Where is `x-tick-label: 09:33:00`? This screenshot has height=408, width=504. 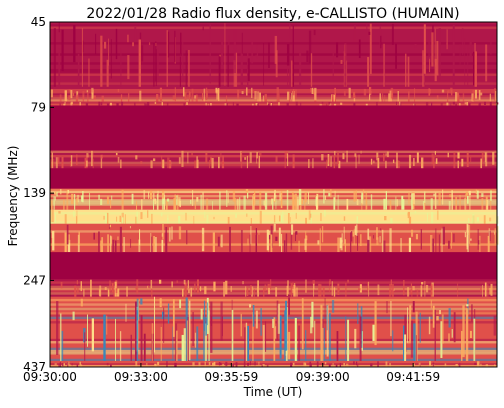
x-tick-label: 09:33:00 is located at coordinates (141, 377).